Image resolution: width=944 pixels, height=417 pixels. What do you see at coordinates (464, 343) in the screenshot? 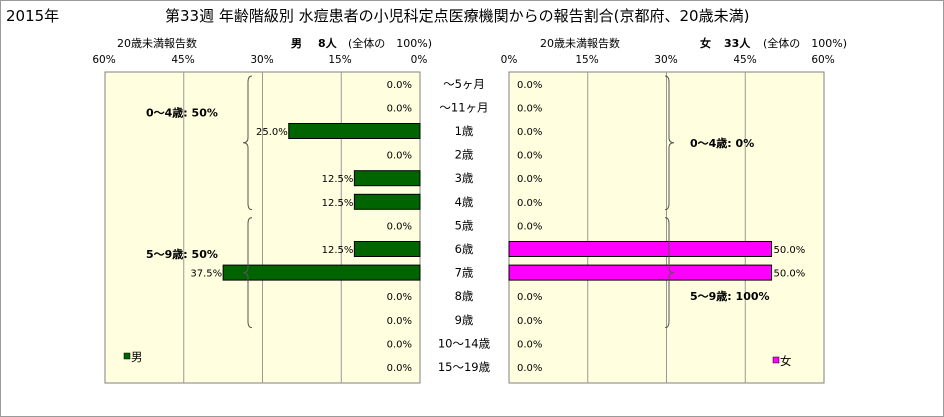
I see `age-category-label: 10～14歳` at bounding box center [464, 343].